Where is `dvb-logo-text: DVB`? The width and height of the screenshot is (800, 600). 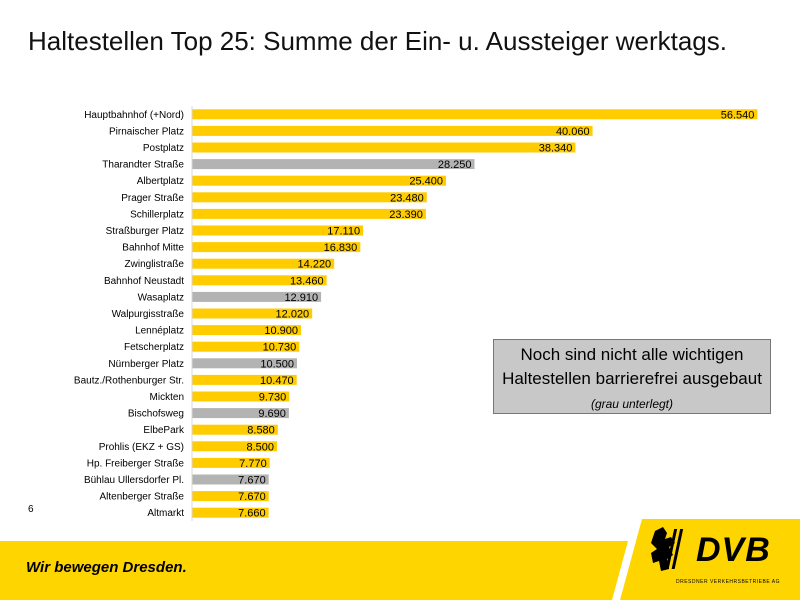
dvb-logo-text: DVB is located at coordinates (733, 550).